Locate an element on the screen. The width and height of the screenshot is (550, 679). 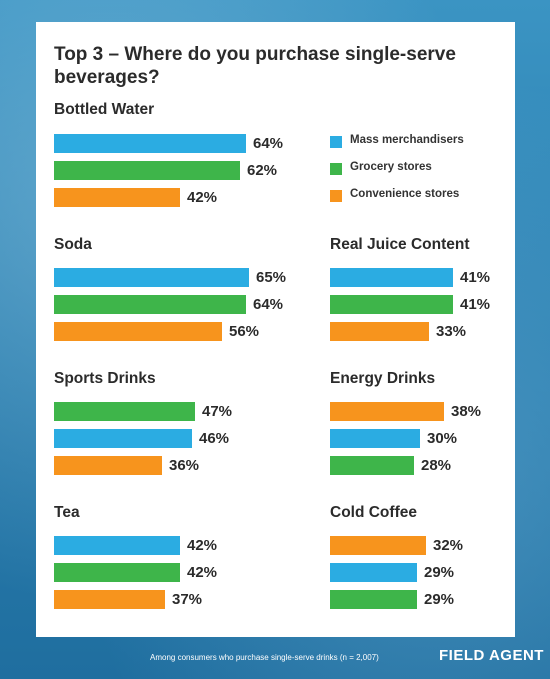
bar-value-label: 38% is located at coordinates (466, 411).